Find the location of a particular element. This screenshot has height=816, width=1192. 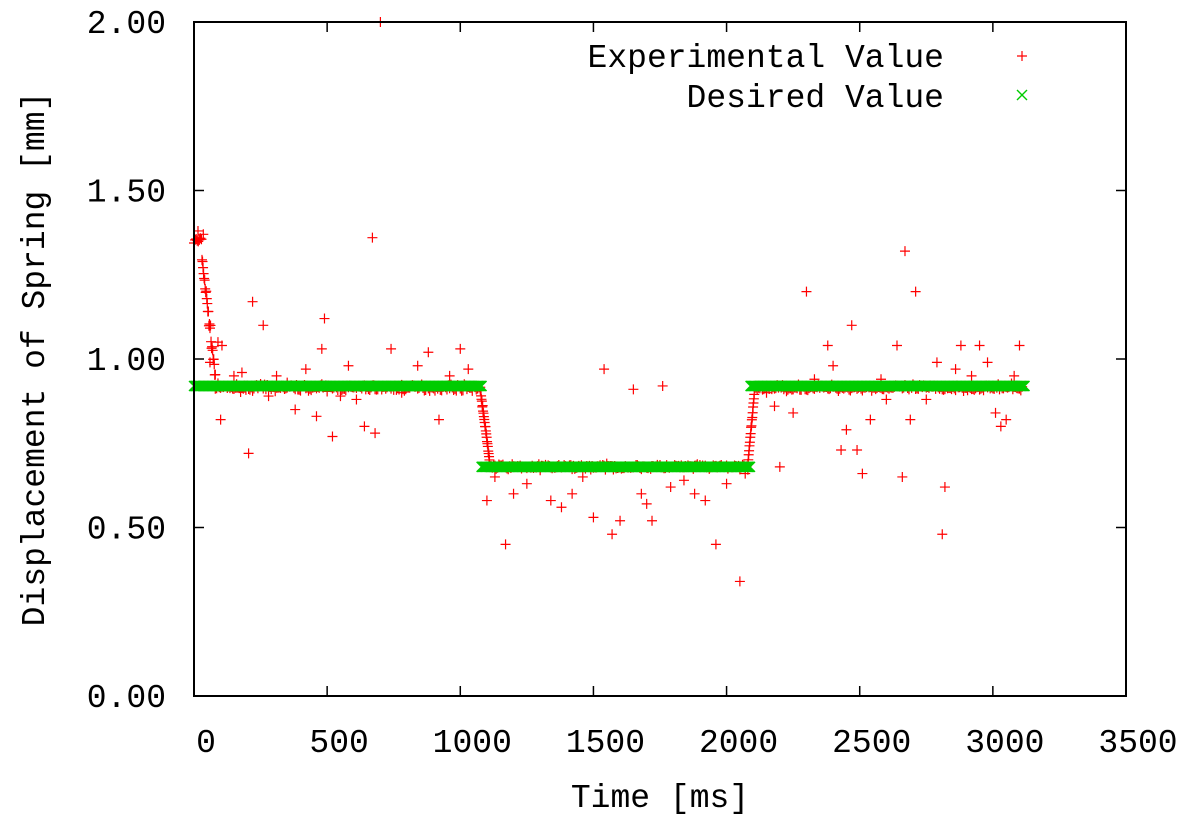

x-tick-label: 0 is located at coordinates (206, 743).